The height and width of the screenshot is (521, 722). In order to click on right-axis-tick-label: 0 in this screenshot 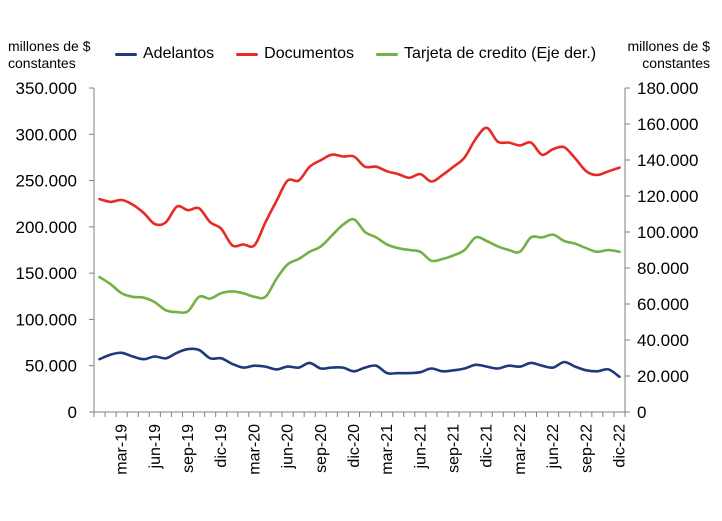, I will do `click(641, 412)`.